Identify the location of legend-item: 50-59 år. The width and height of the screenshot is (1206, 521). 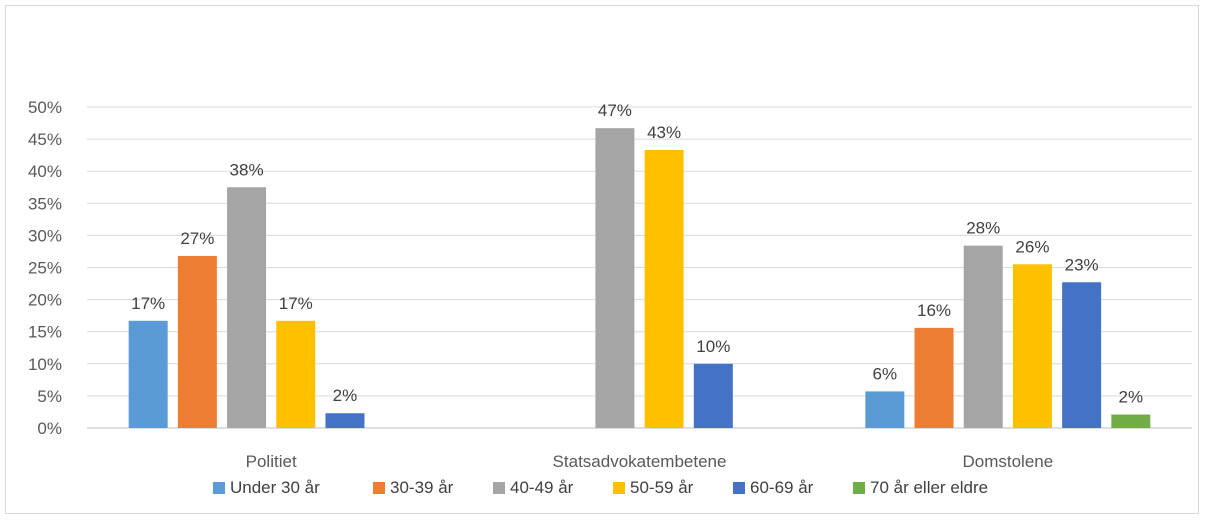
(653, 487).